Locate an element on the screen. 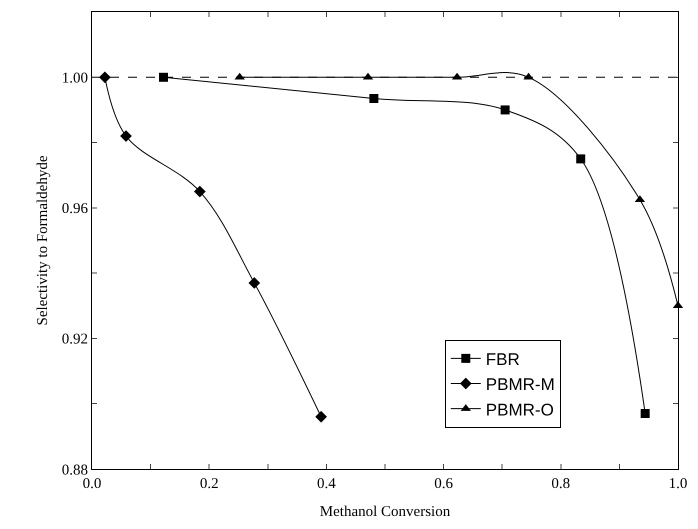  legend-label: PBMR-M is located at coordinates (520, 384).